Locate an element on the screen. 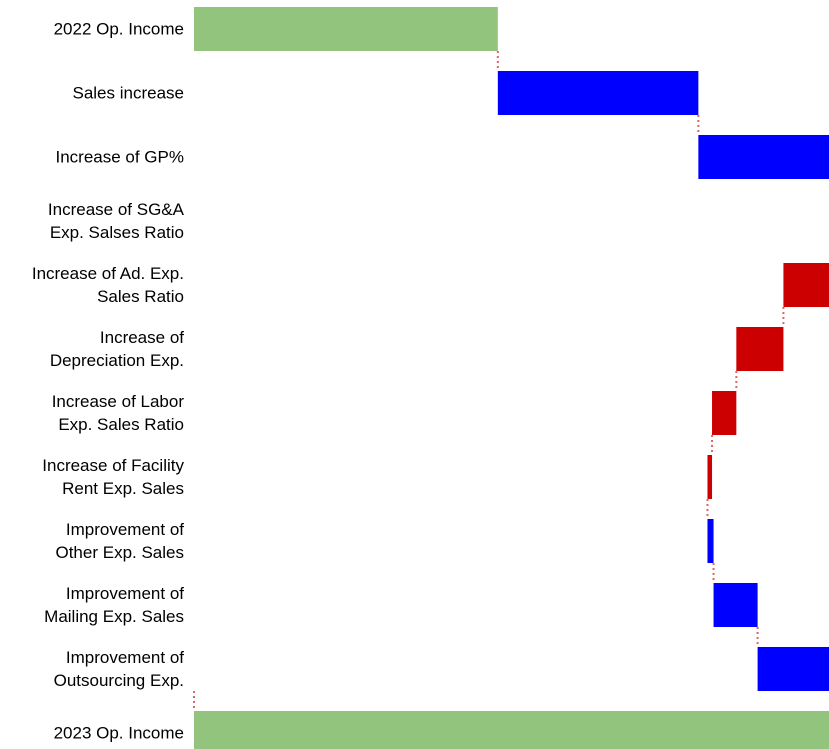 This screenshot has width=829, height=749. category-label: Increase of SG&A Exp. Salses Ratio is located at coordinates (115, 221).